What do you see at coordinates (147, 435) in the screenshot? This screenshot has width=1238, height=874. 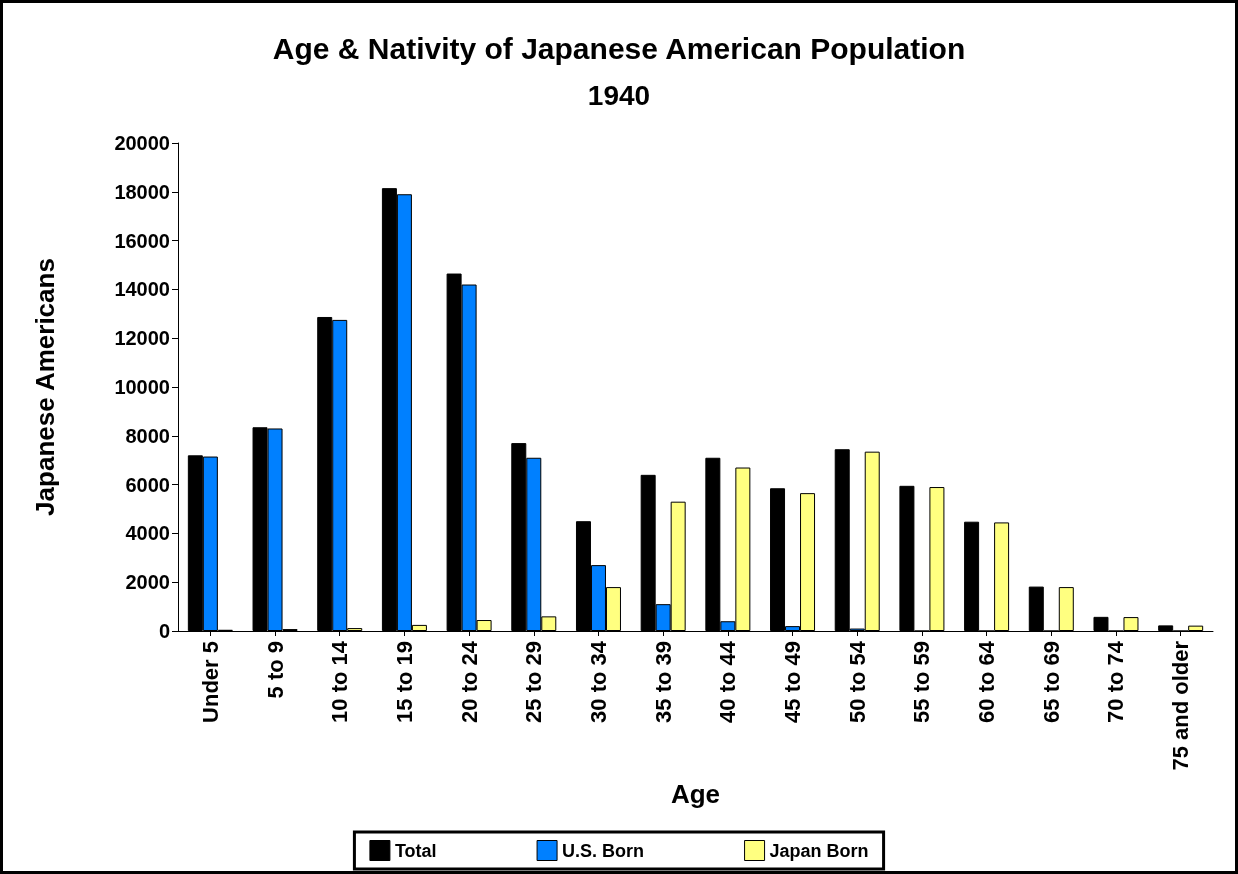 I see `y-tick-label: 8000` at bounding box center [147, 435].